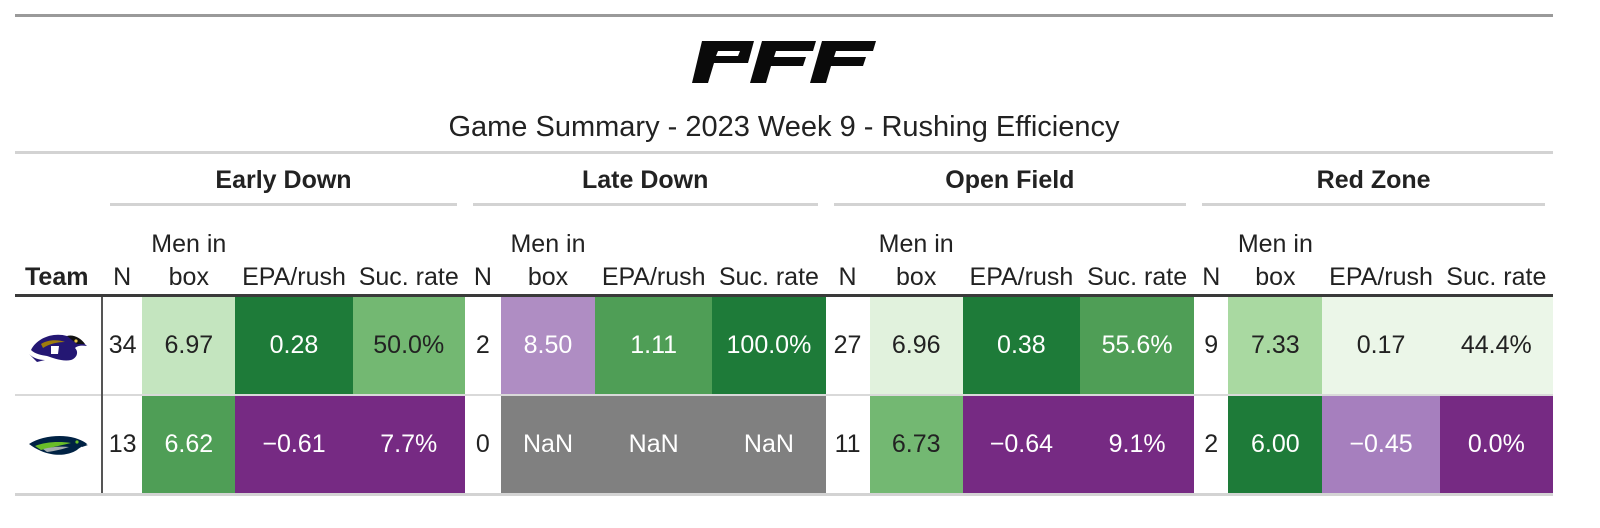 This screenshot has height=528, width=1600. What do you see at coordinates (548, 345) in the screenshot?
I see `cell-men-in-box: 8.50` at bounding box center [548, 345].